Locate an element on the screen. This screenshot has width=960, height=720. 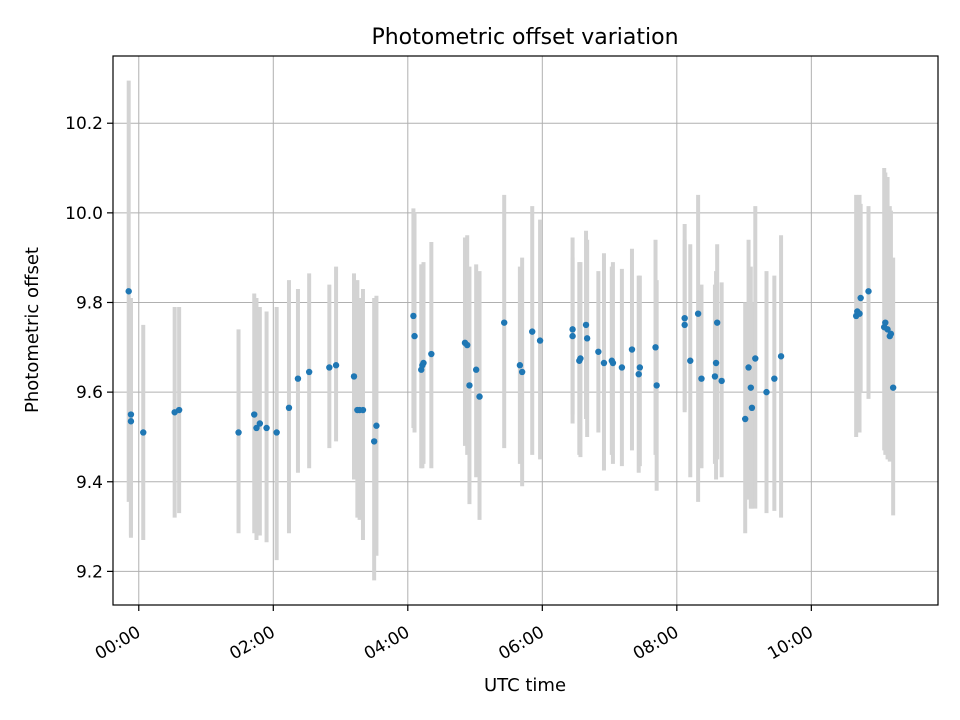
x-tick-label: 08:00 is located at coordinates (656, 643).